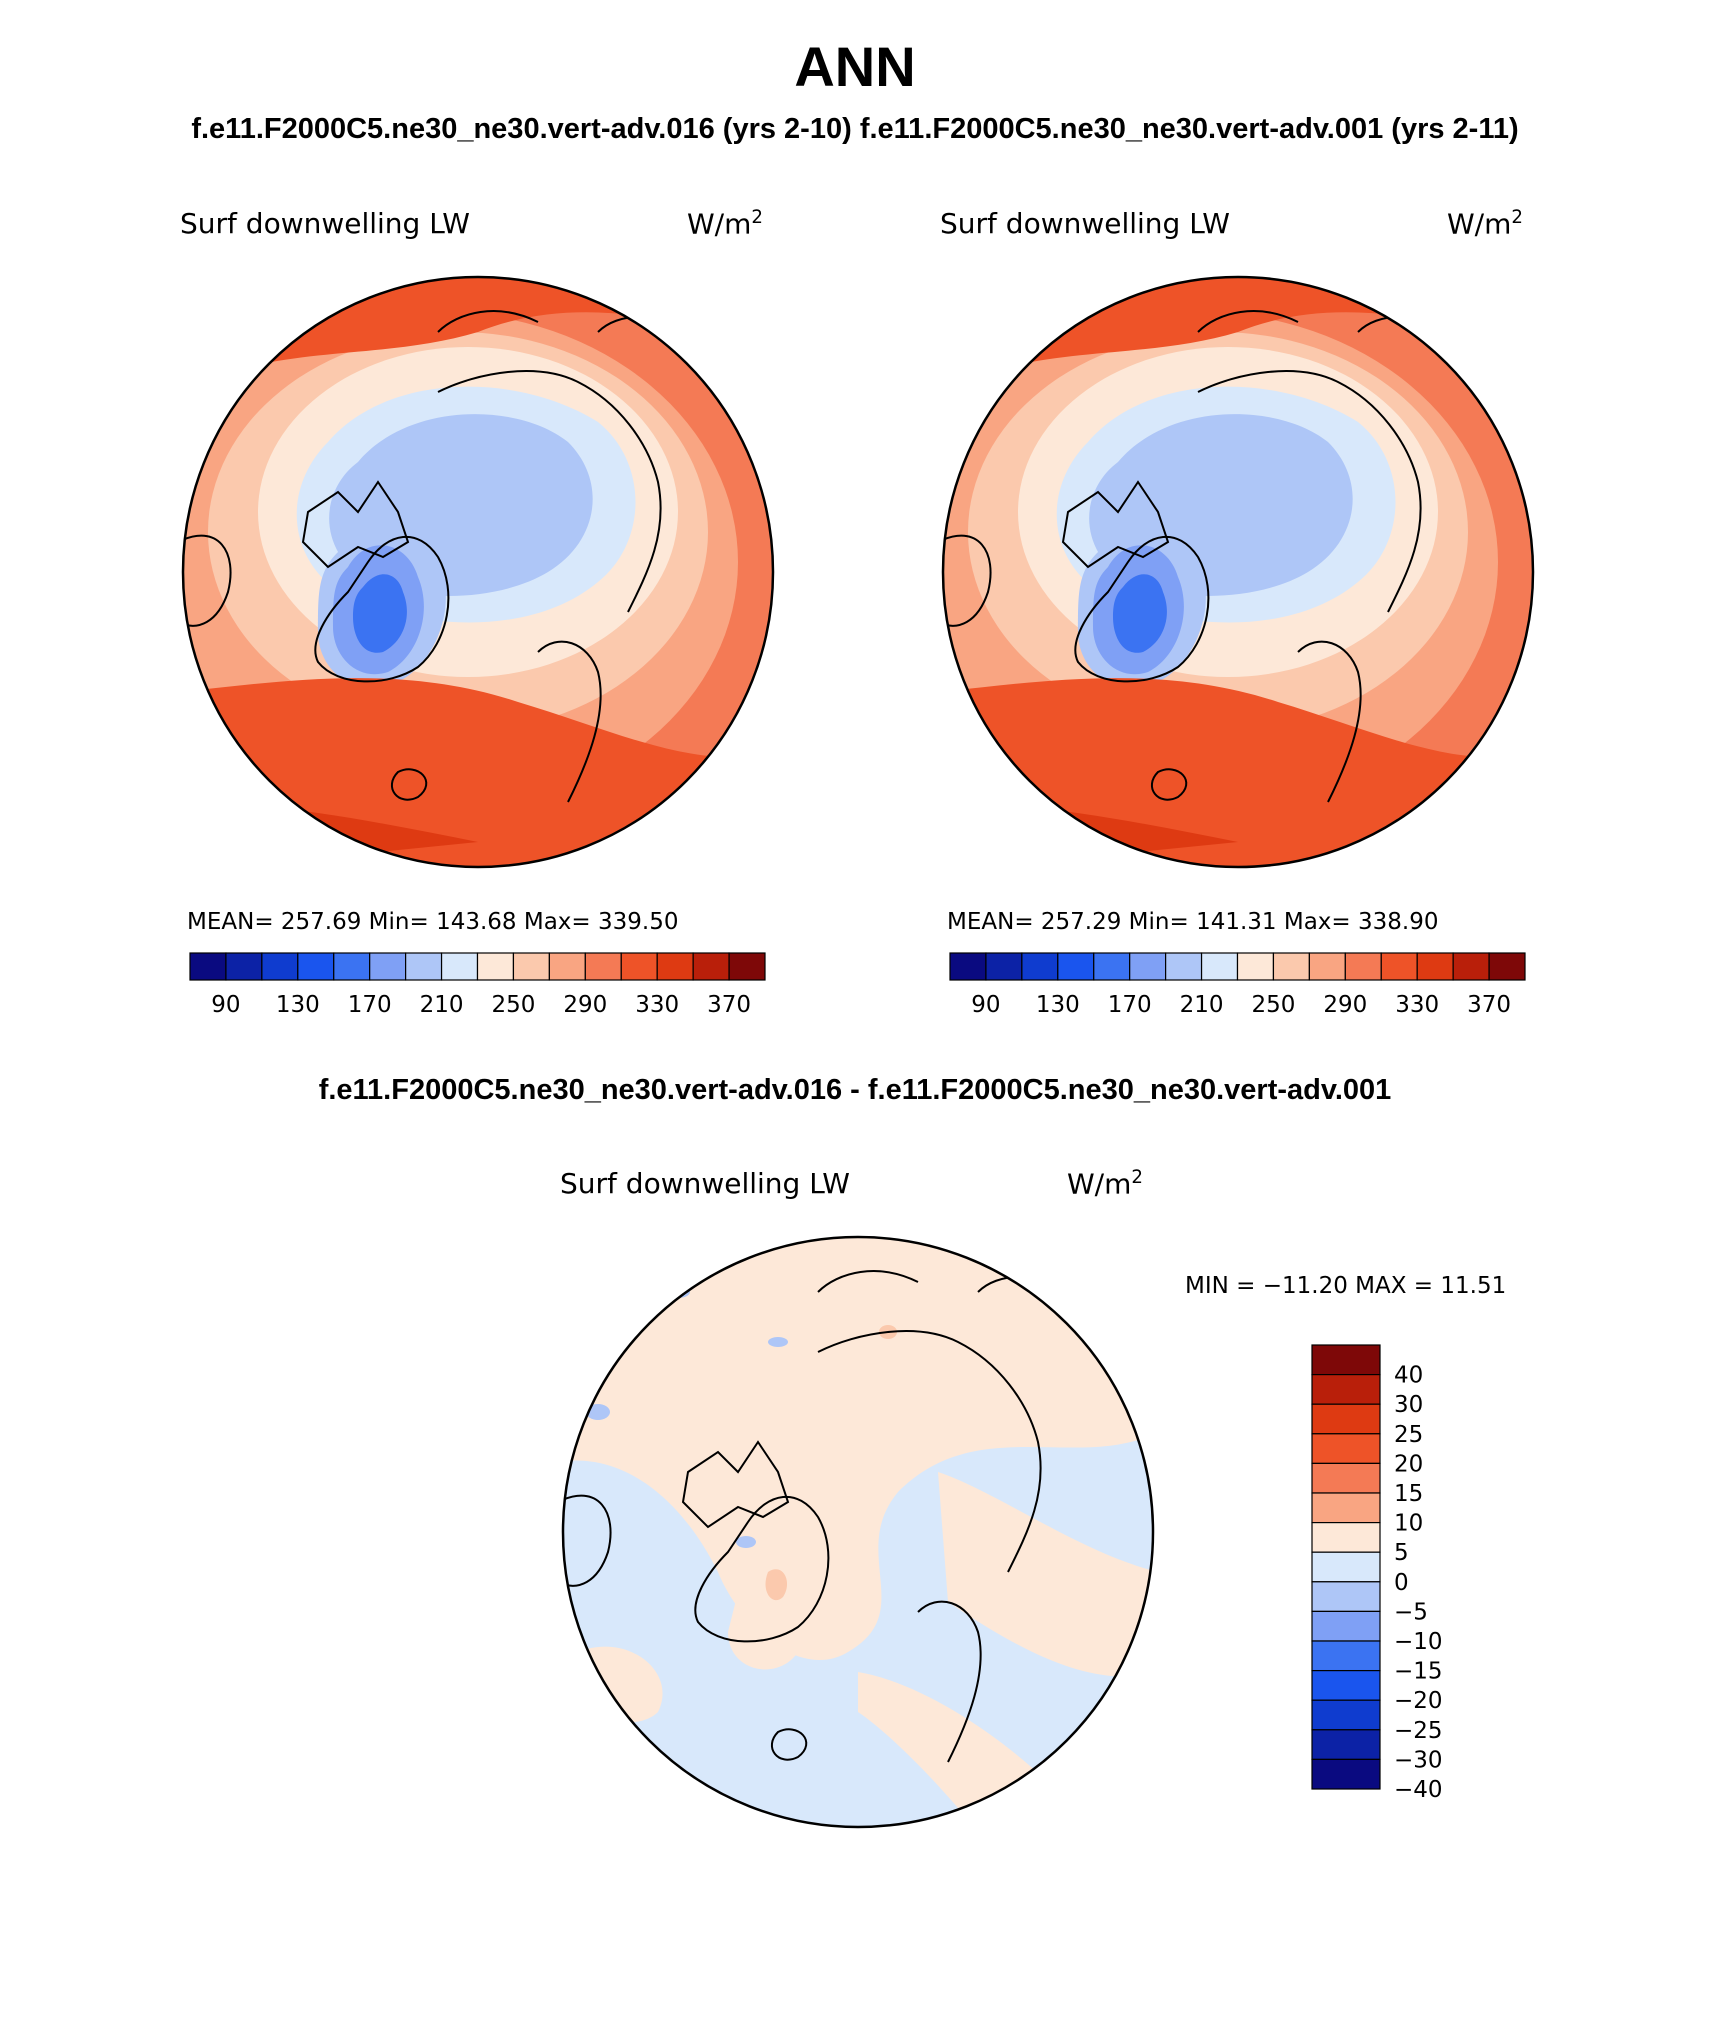  I want to click on colorbar-tick-label: −20, so click(1418, 1701).